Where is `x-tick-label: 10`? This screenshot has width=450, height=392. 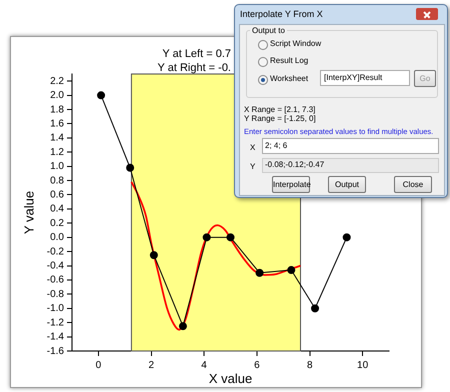
x-tick-label: 10 is located at coordinates (363, 365).